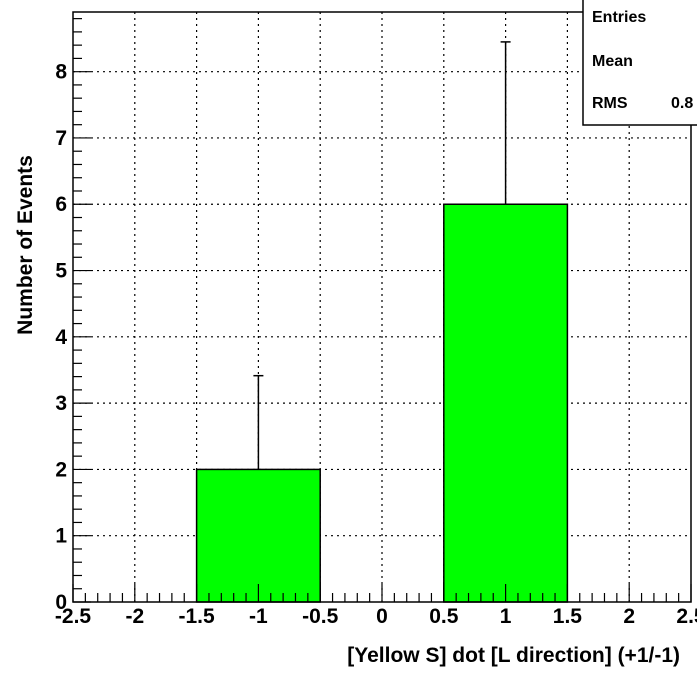 The height and width of the screenshot is (673, 697). What do you see at coordinates (506, 616) in the screenshot?
I see `x-tick-label-7: 1` at bounding box center [506, 616].